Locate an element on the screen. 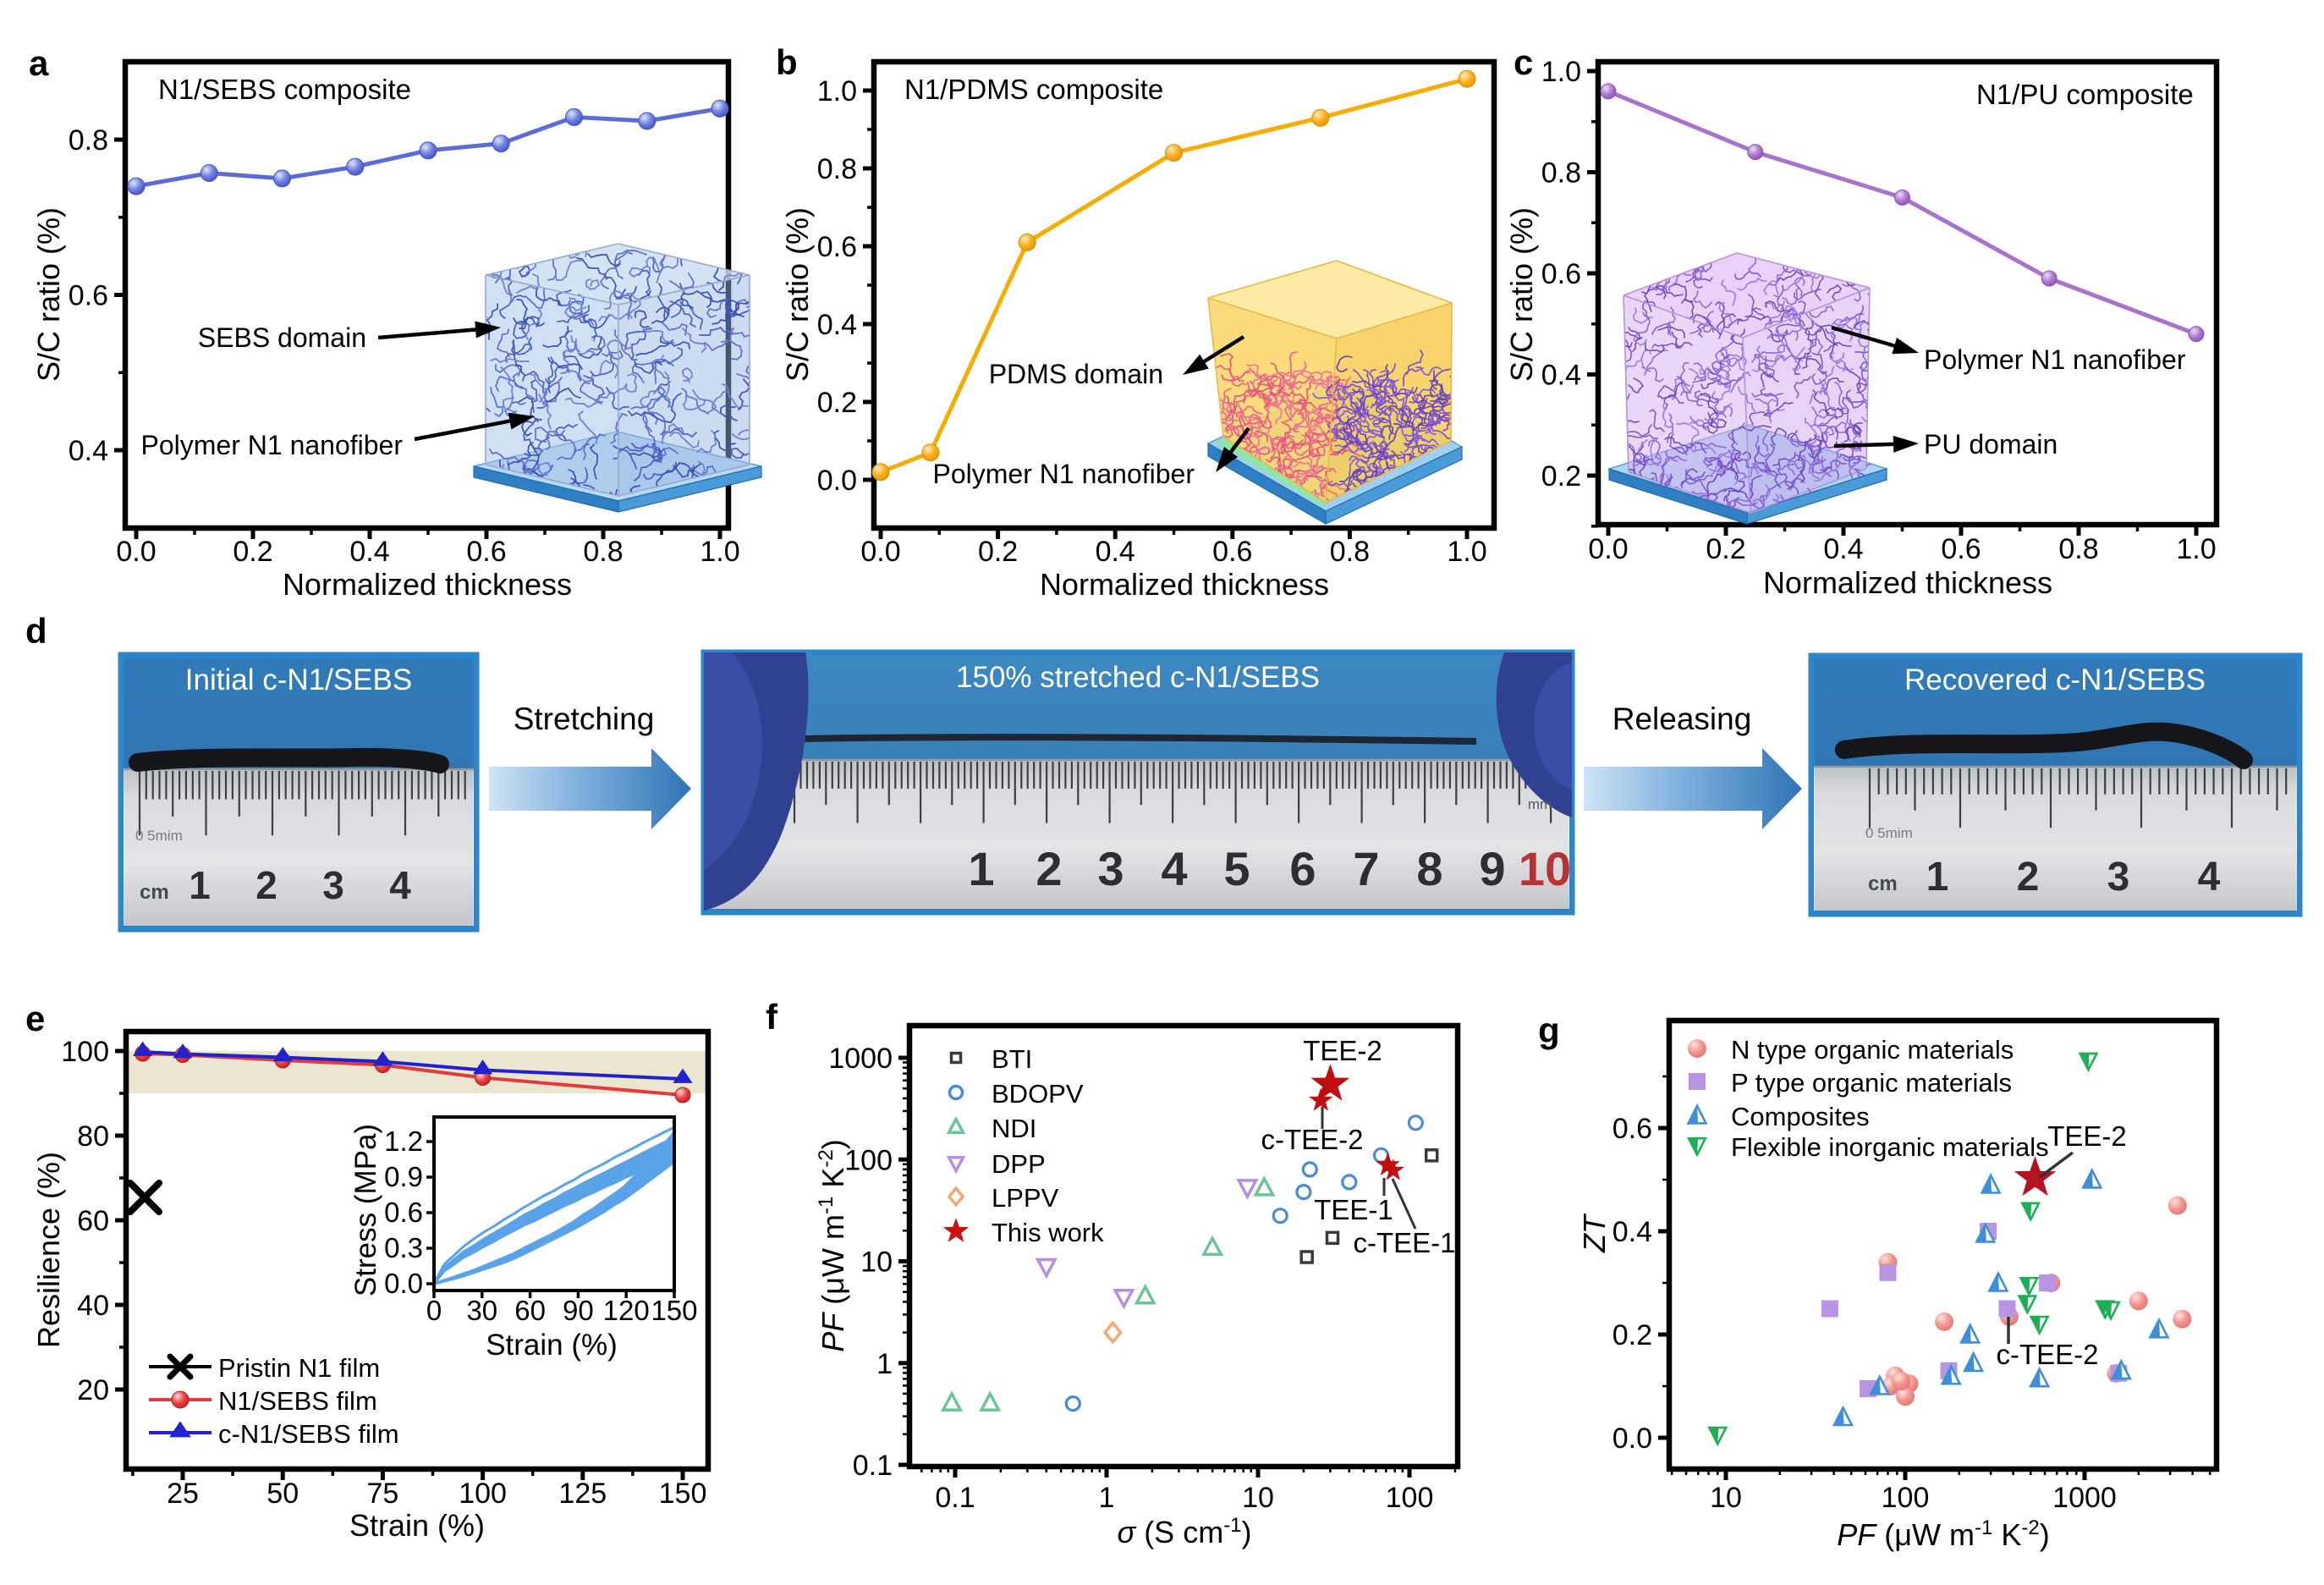  svg-text: Composites is located at coordinates (1800, 1116).